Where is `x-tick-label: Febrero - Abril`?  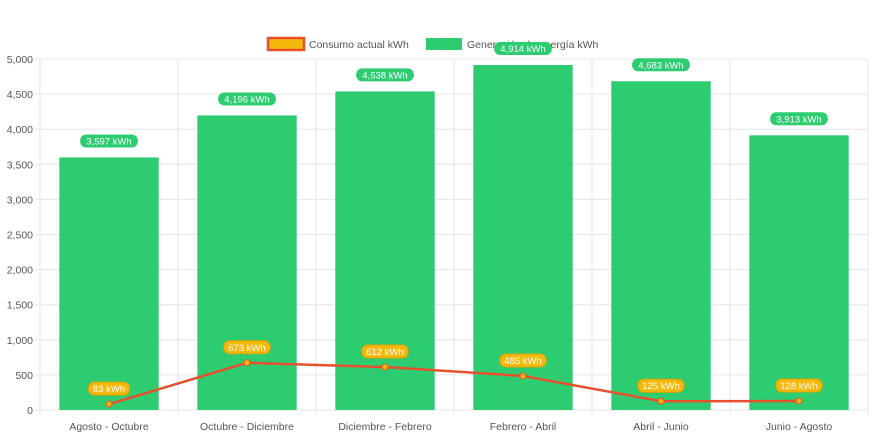 x-tick-label: Febrero - Abril is located at coordinates (523, 427).